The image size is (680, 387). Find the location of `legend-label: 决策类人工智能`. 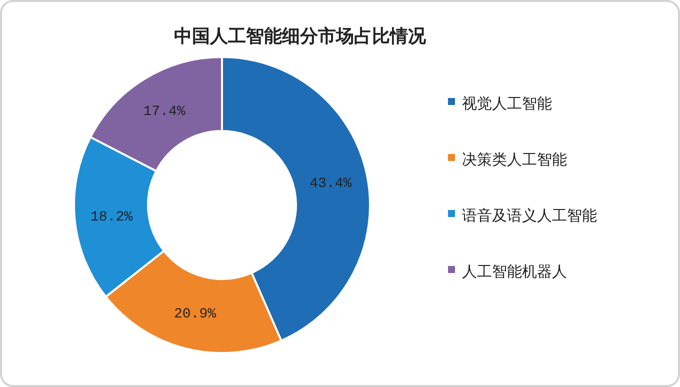

legend-label: 决策类人工智能 is located at coordinates (514, 159).